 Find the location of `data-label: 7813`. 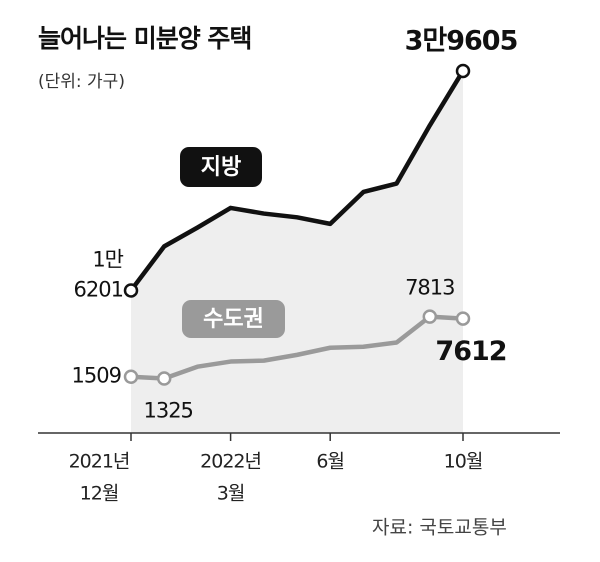

data-label: 7813 is located at coordinates (429, 288).